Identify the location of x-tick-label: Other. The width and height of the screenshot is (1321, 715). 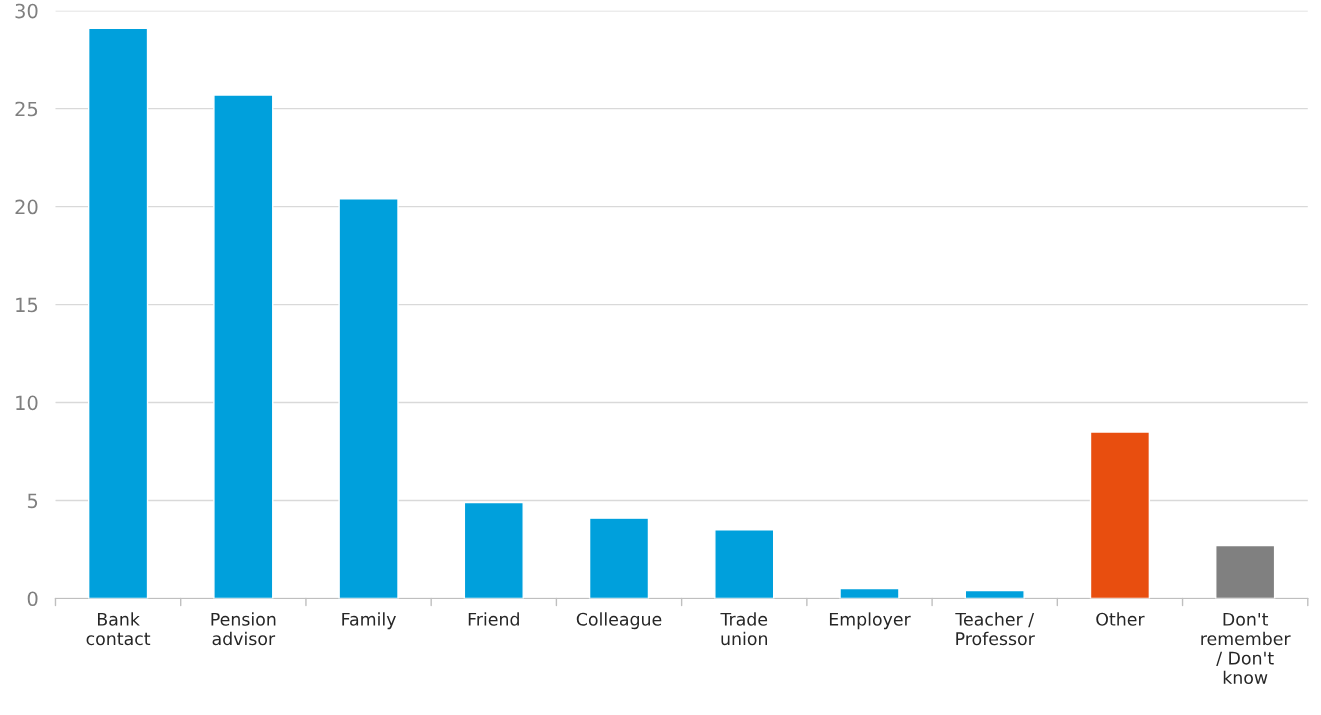
(1120, 619).